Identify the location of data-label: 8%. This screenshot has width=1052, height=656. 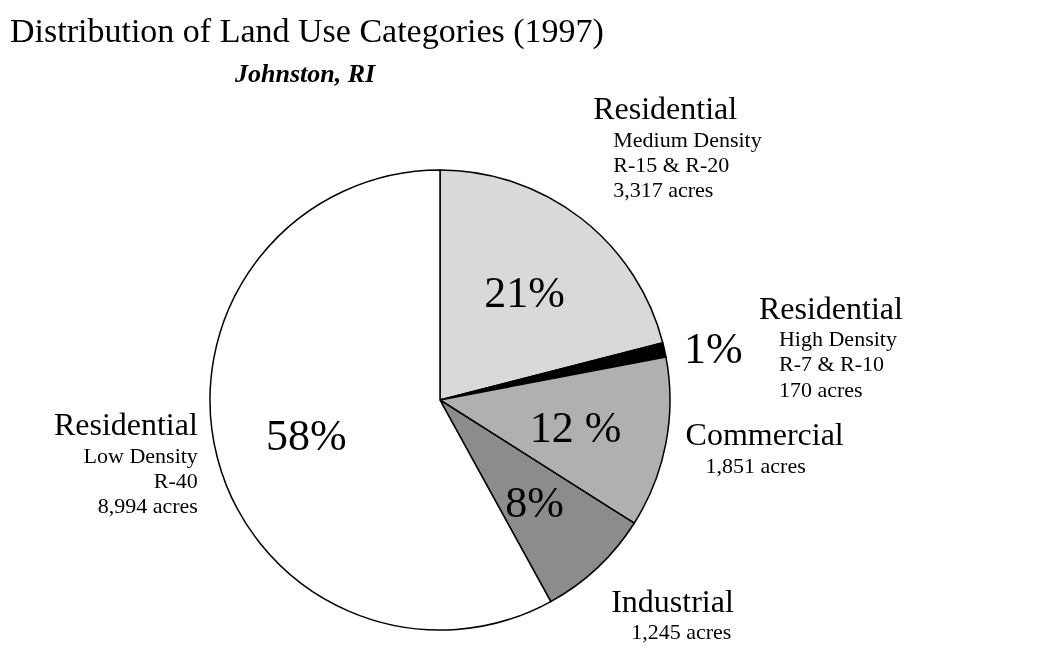
(534, 502).